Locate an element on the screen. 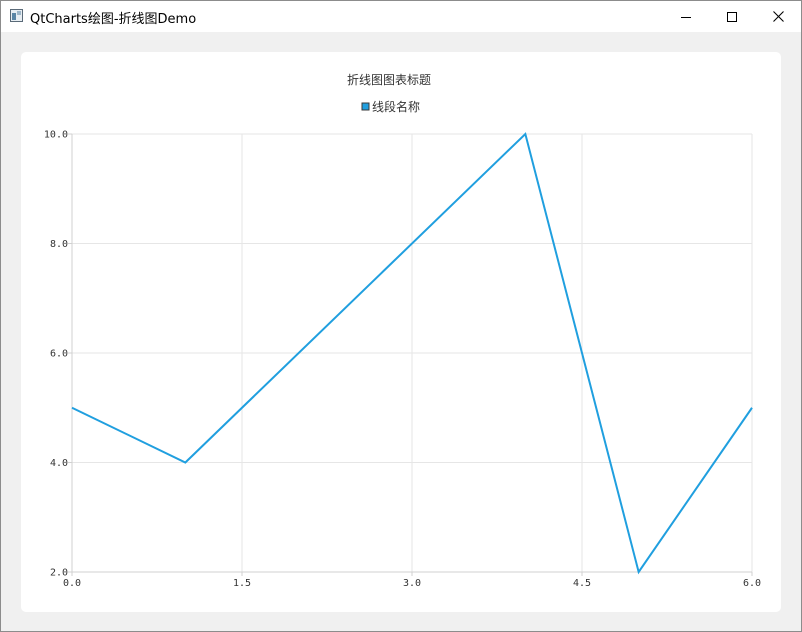  minimize-icon is located at coordinates (686, 17).